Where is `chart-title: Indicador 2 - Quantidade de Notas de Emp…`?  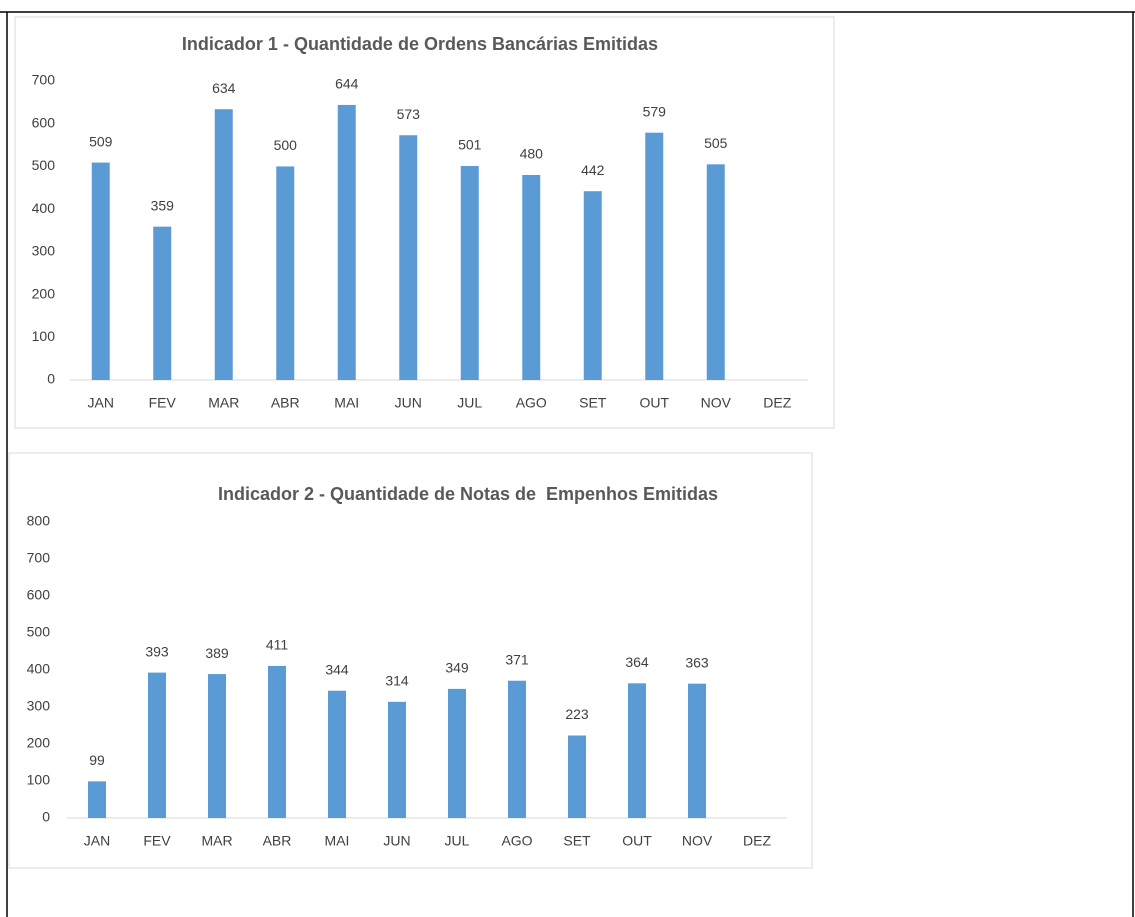 chart-title: Indicador 2 - Quantidade de Notas de Emp… is located at coordinates (468, 494).